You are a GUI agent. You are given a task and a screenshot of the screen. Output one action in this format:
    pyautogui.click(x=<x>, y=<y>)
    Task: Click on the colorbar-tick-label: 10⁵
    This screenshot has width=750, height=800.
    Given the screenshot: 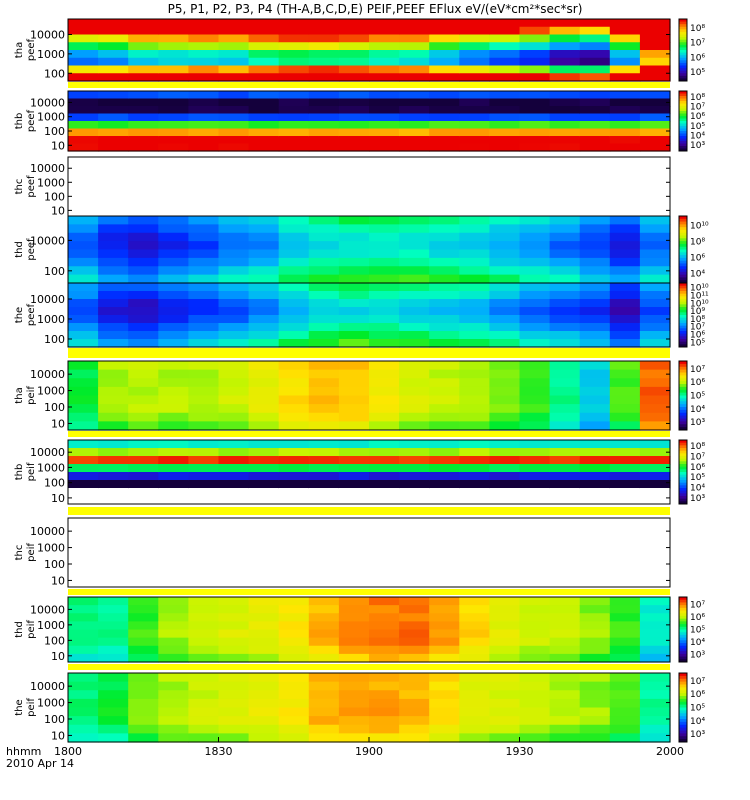 What is the action you would take?
    pyautogui.click(x=697, y=478)
    